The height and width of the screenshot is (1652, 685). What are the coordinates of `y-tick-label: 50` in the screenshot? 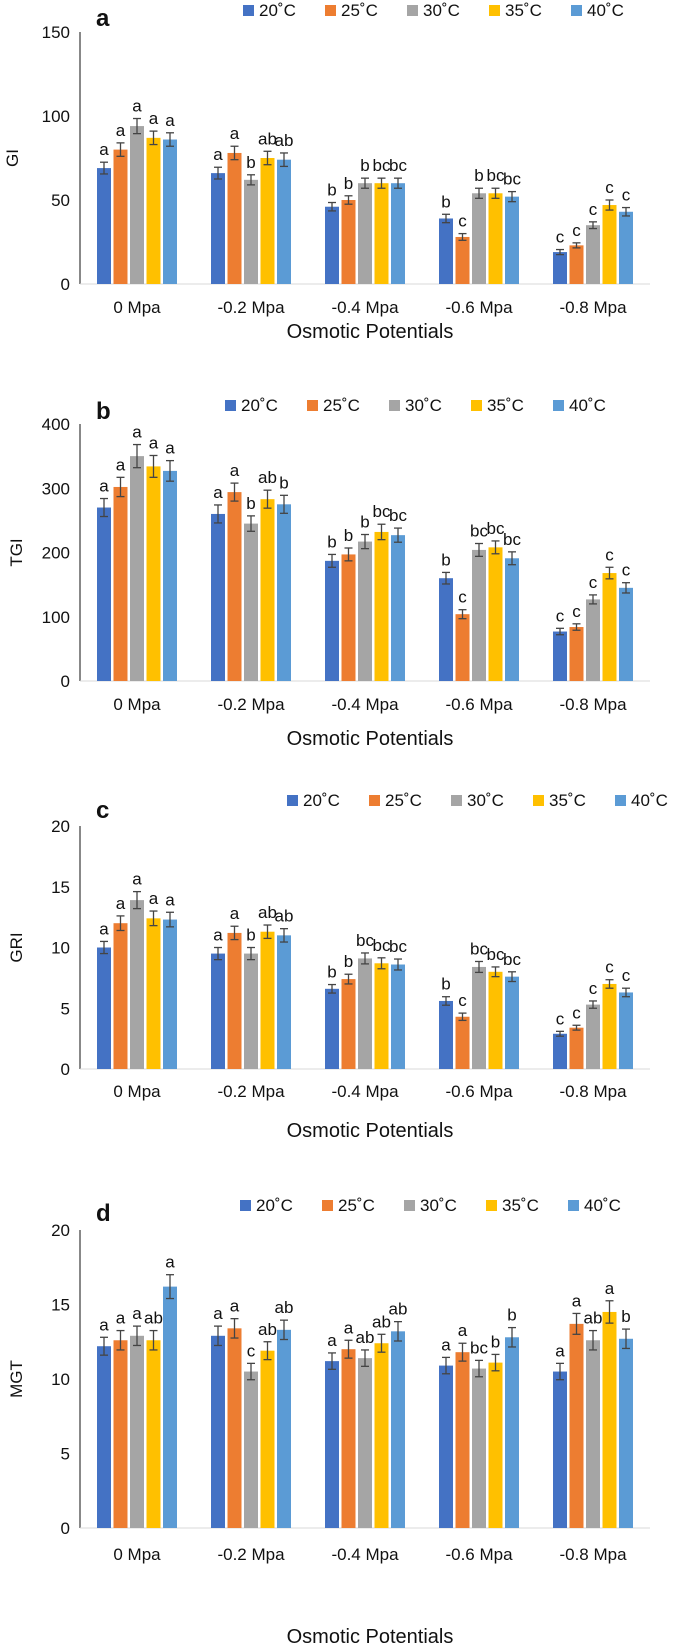 It's located at (60, 200).